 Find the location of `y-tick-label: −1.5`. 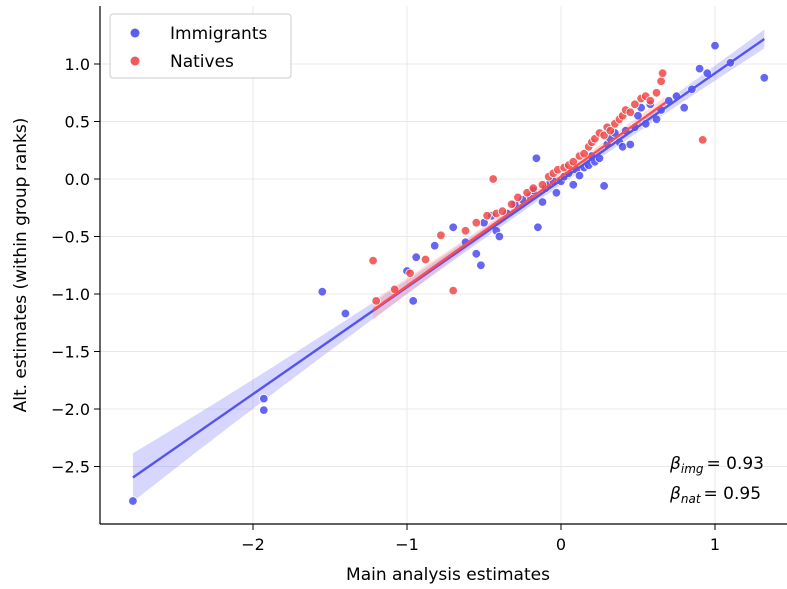

y-tick-label: −1.5 is located at coordinates (70, 352).